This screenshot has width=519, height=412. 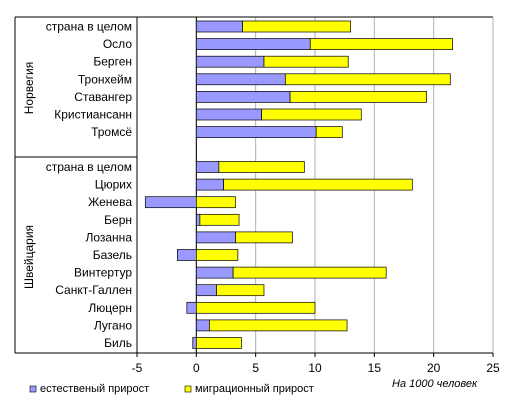 What do you see at coordinates (255, 368) in the screenshot?
I see `x-tick-label: 5` at bounding box center [255, 368].